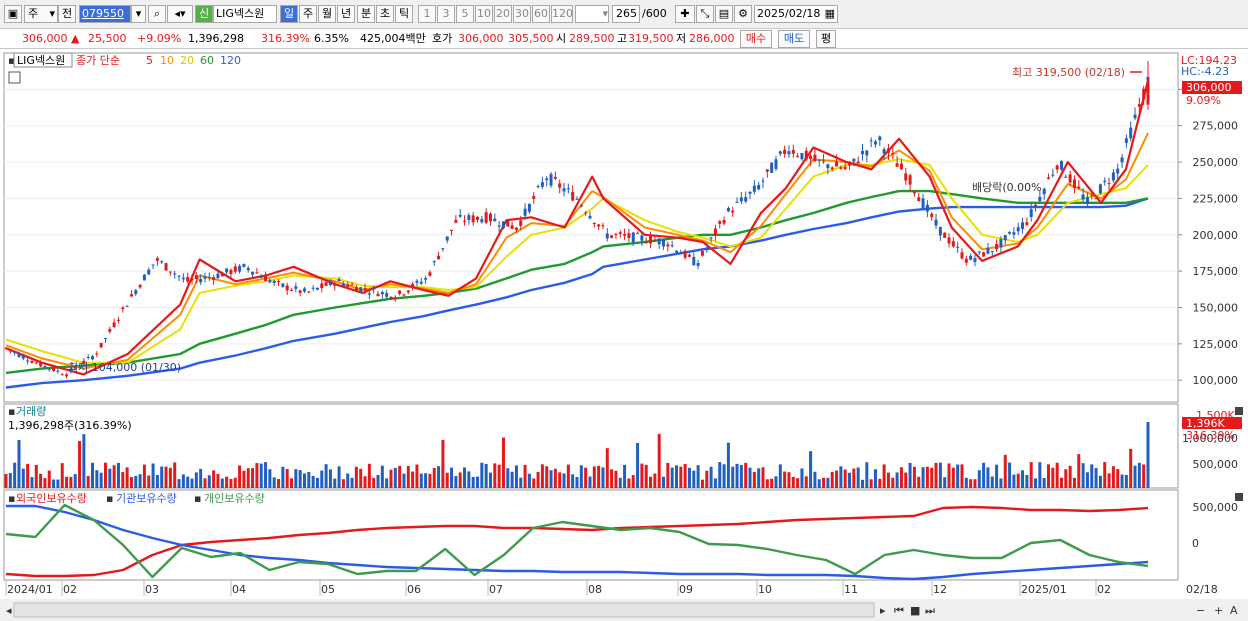  Describe the element at coordinates (915, 610) in the screenshot. I see `stop-icon: ■` at that location.